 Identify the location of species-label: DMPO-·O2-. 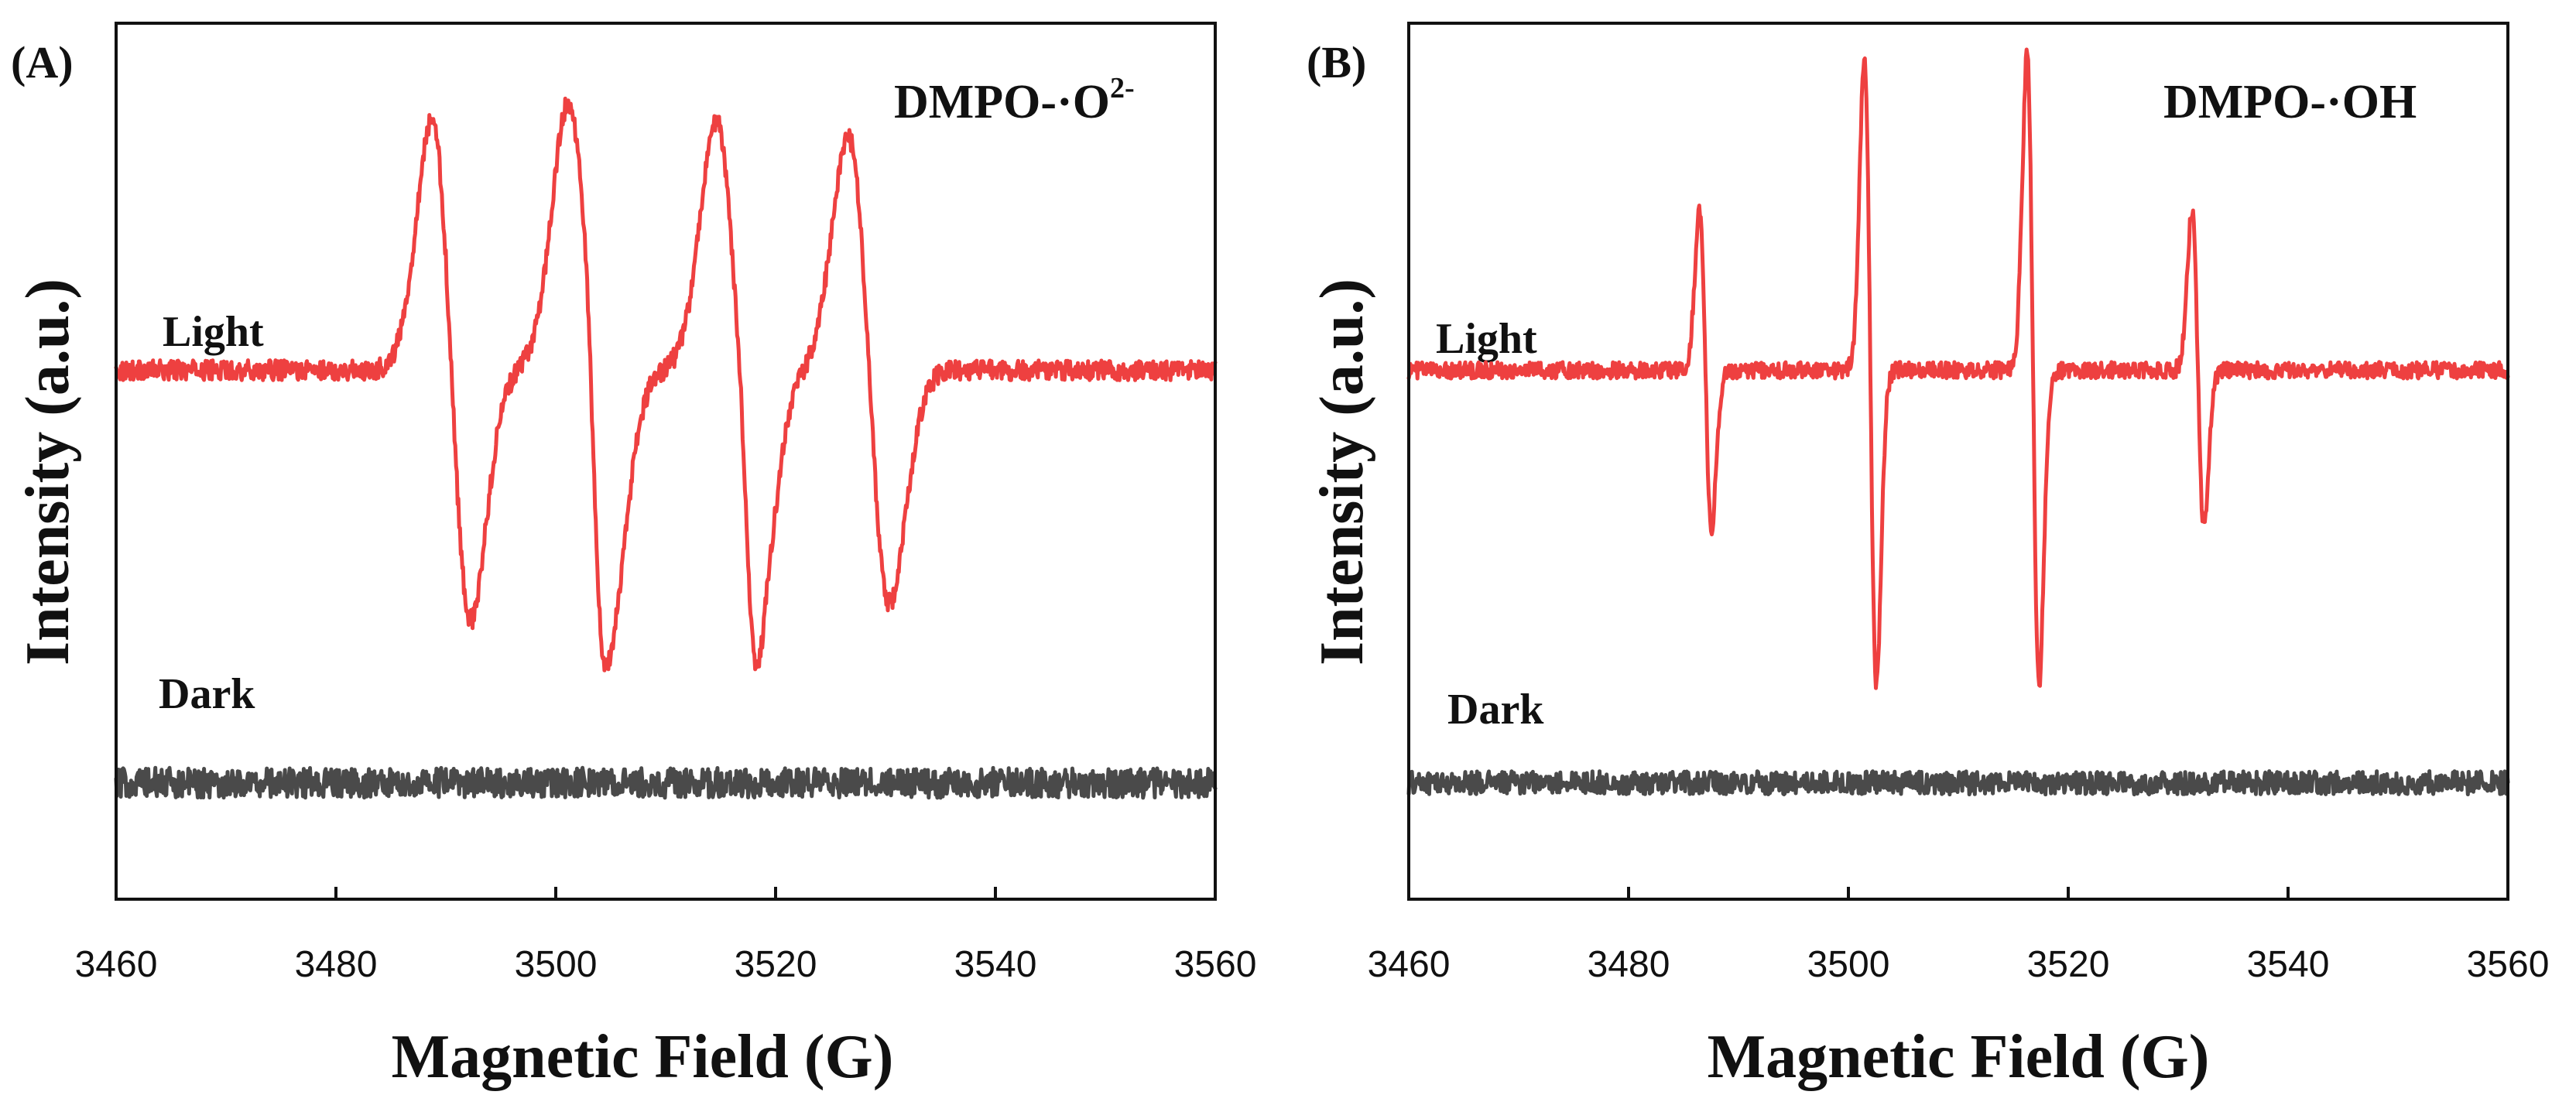
(1014, 100).